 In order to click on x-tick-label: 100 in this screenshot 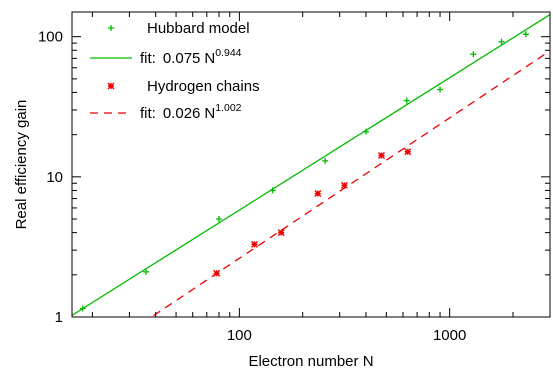, I will do `click(239, 335)`.